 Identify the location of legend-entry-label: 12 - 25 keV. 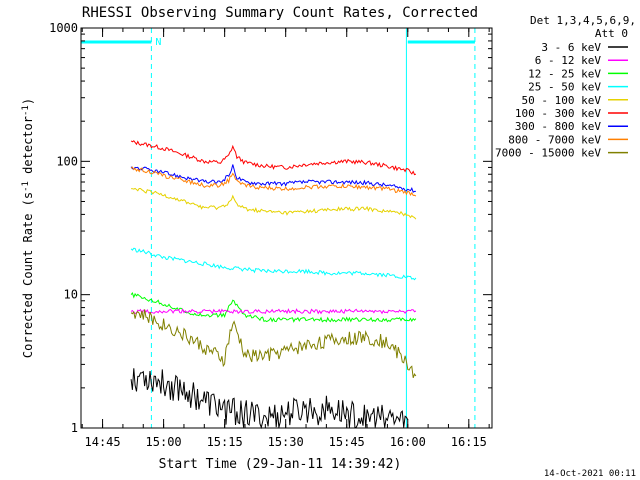
(564, 73).